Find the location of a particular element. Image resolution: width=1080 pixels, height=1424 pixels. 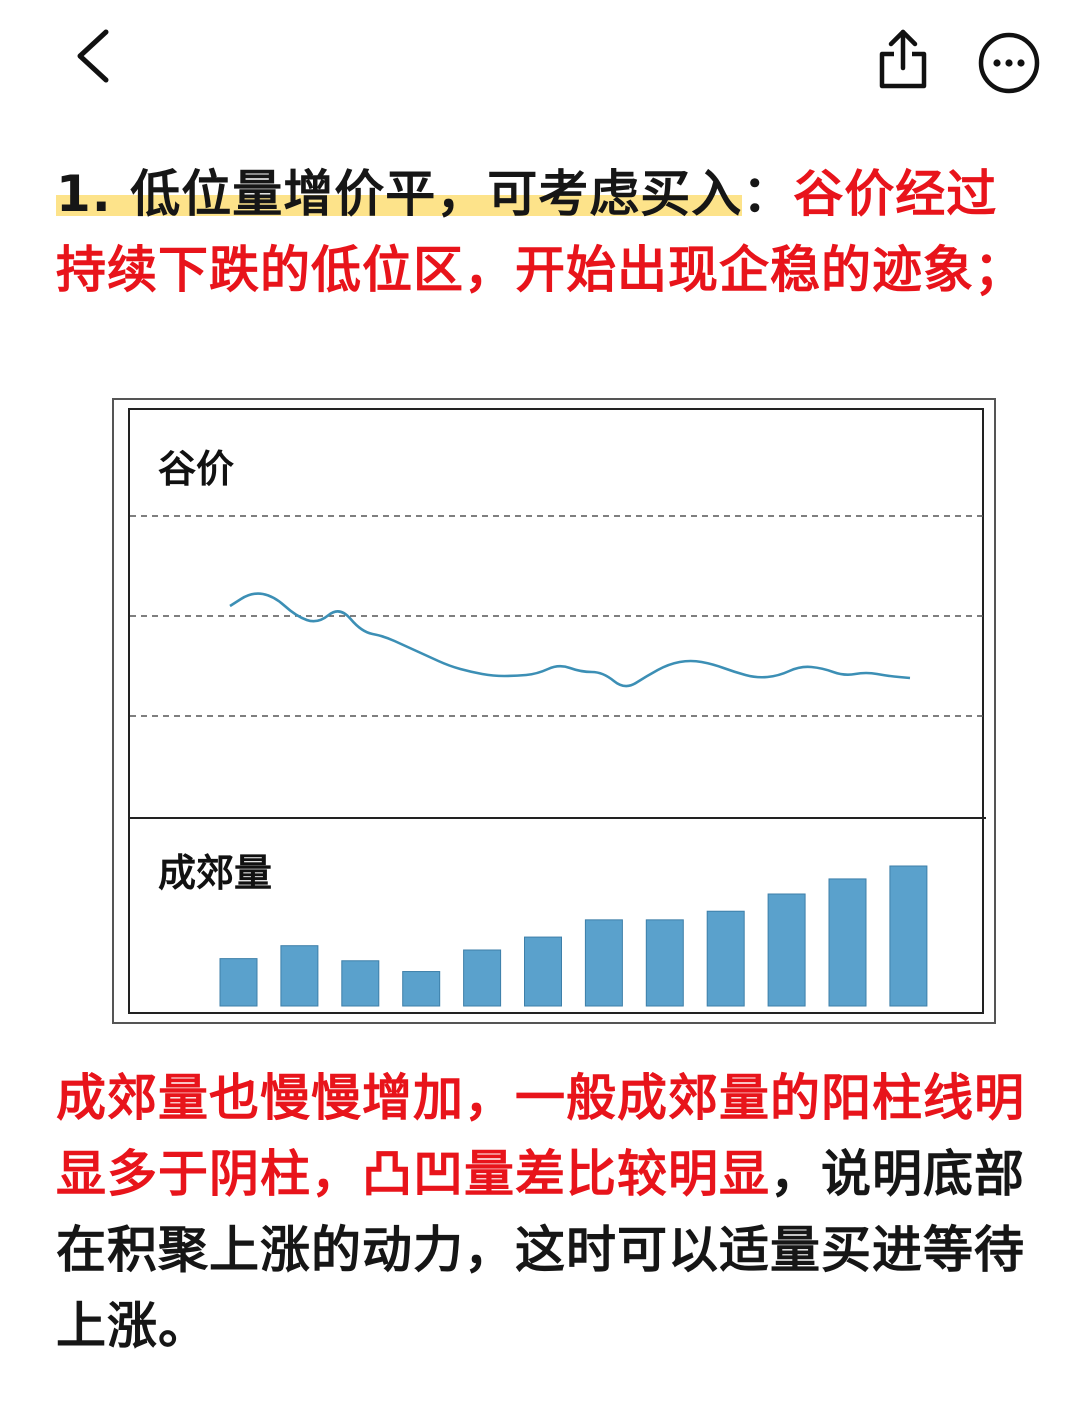

volume-panel-title: 成郊量 is located at coordinates (215, 873).